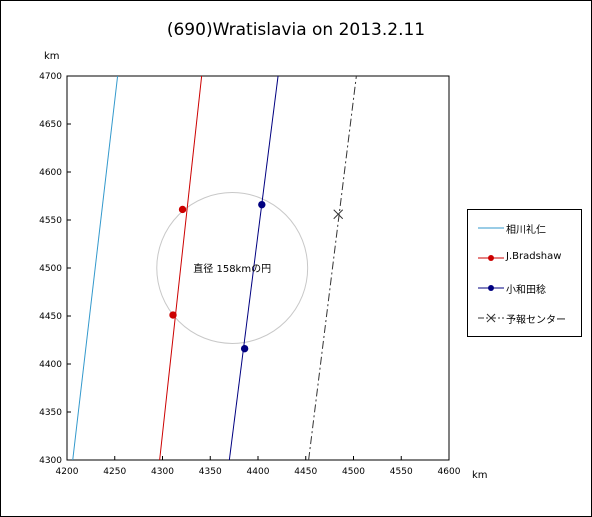  What do you see at coordinates (338, 214) in the screenshot?
I see `prediction-center-marker` at bounding box center [338, 214].